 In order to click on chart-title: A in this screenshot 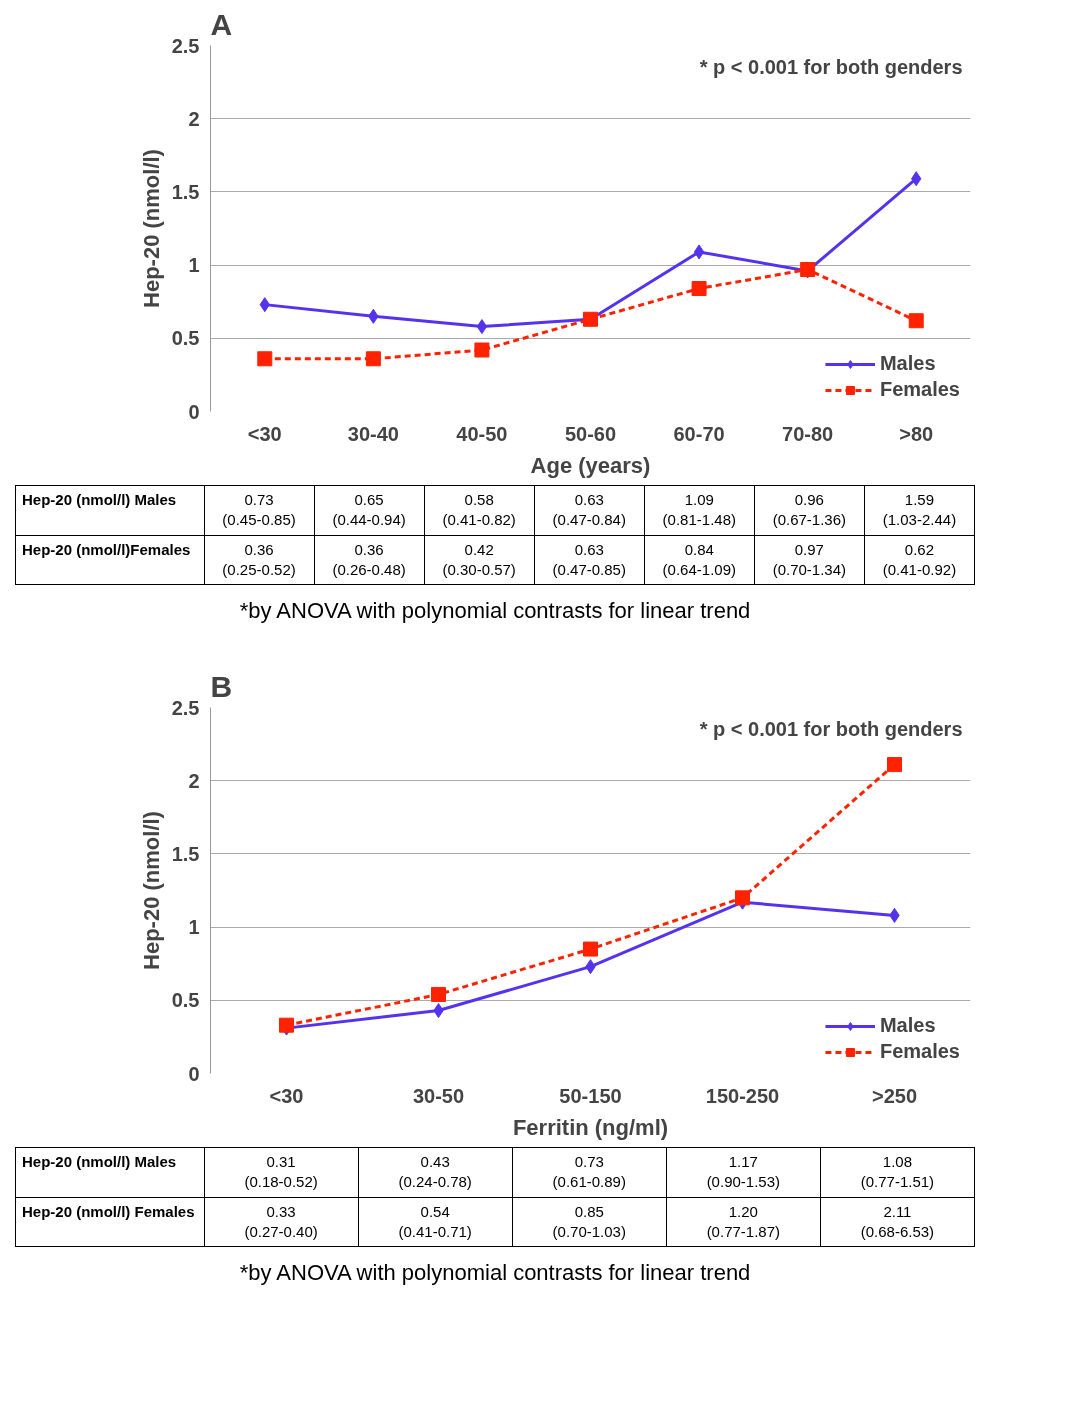, I will do `click(221, 24)`.